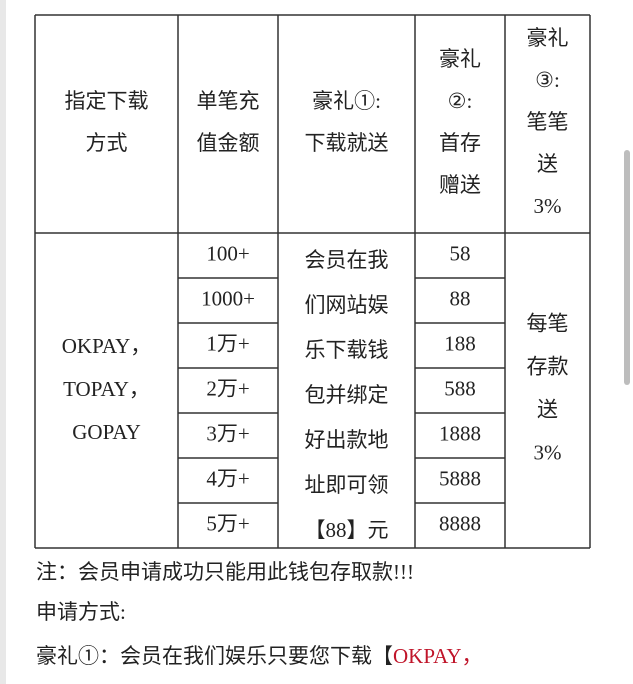 The image size is (633, 684). Describe the element at coordinates (346, 101) in the screenshot. I see `header-cell: 豪礼①:` at that location.